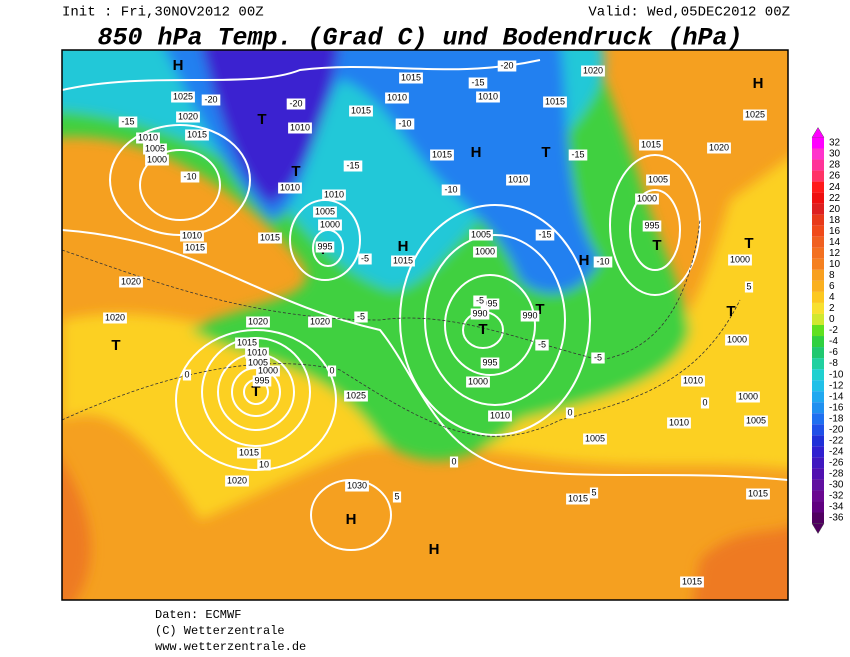  Describe the element at coordinates (835, 143) in the screenshot. I see `colorbar-label: 32` at that location.